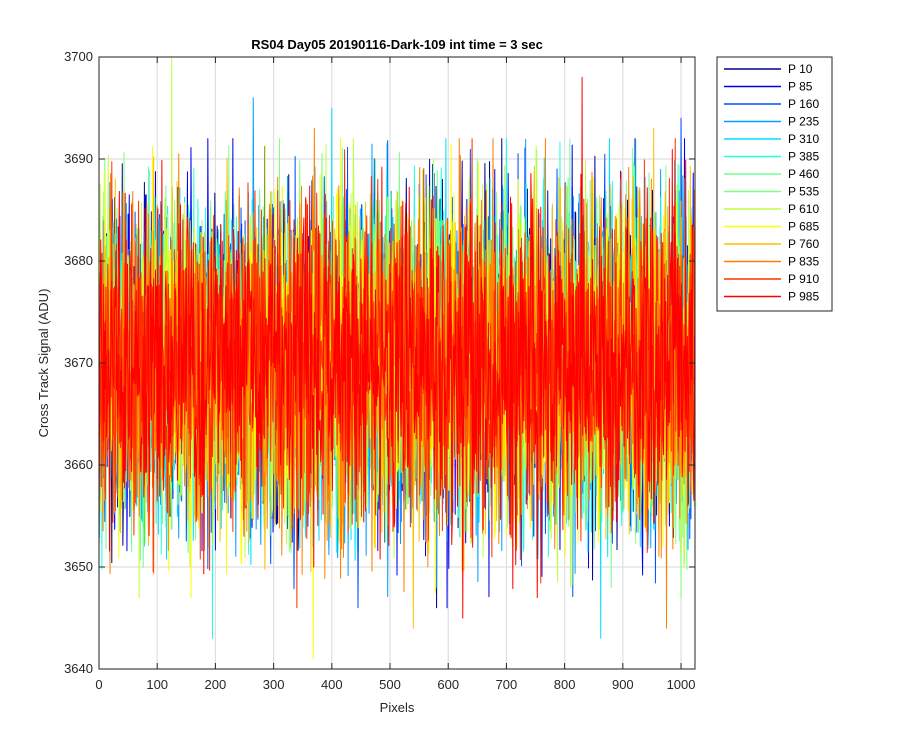  I want to click on legend-label: P 310, so click(803, 139).